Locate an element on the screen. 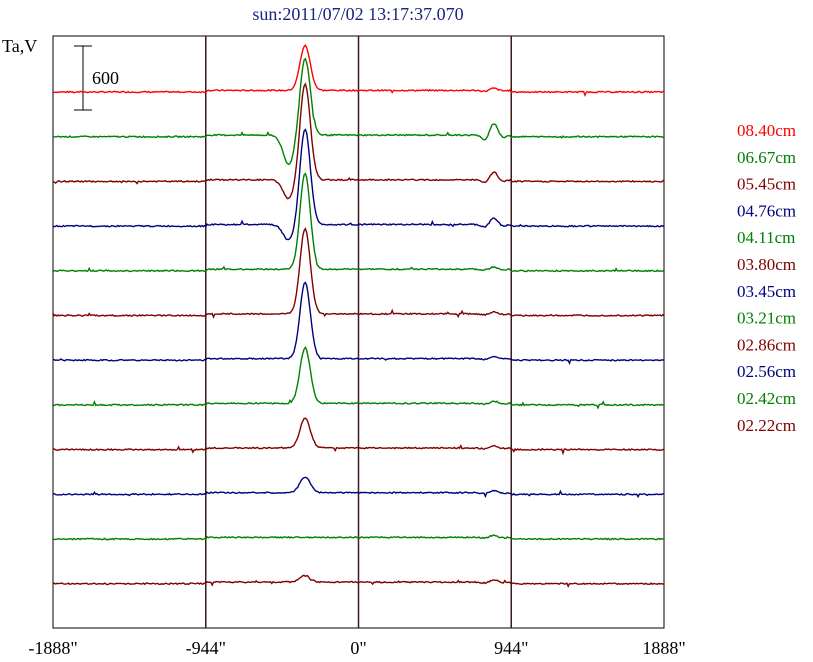  series-line-06.67cm is located at coordinates (358, 111).